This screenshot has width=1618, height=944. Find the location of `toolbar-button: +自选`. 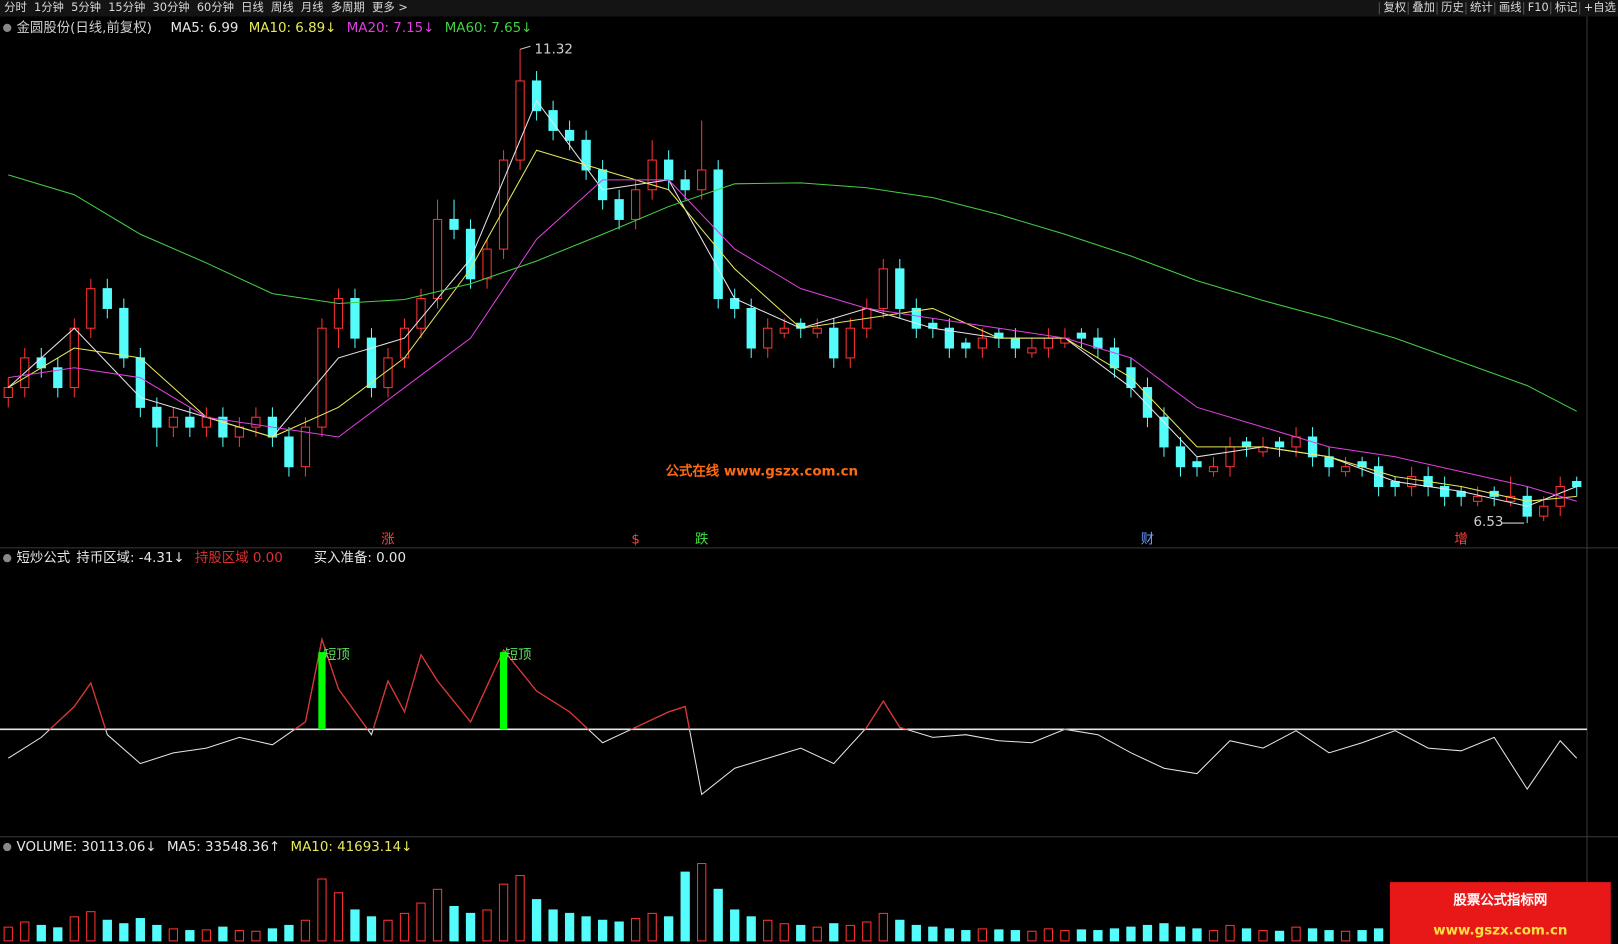

toolbar-button: +自选 is located at coordinates (1600, 7).